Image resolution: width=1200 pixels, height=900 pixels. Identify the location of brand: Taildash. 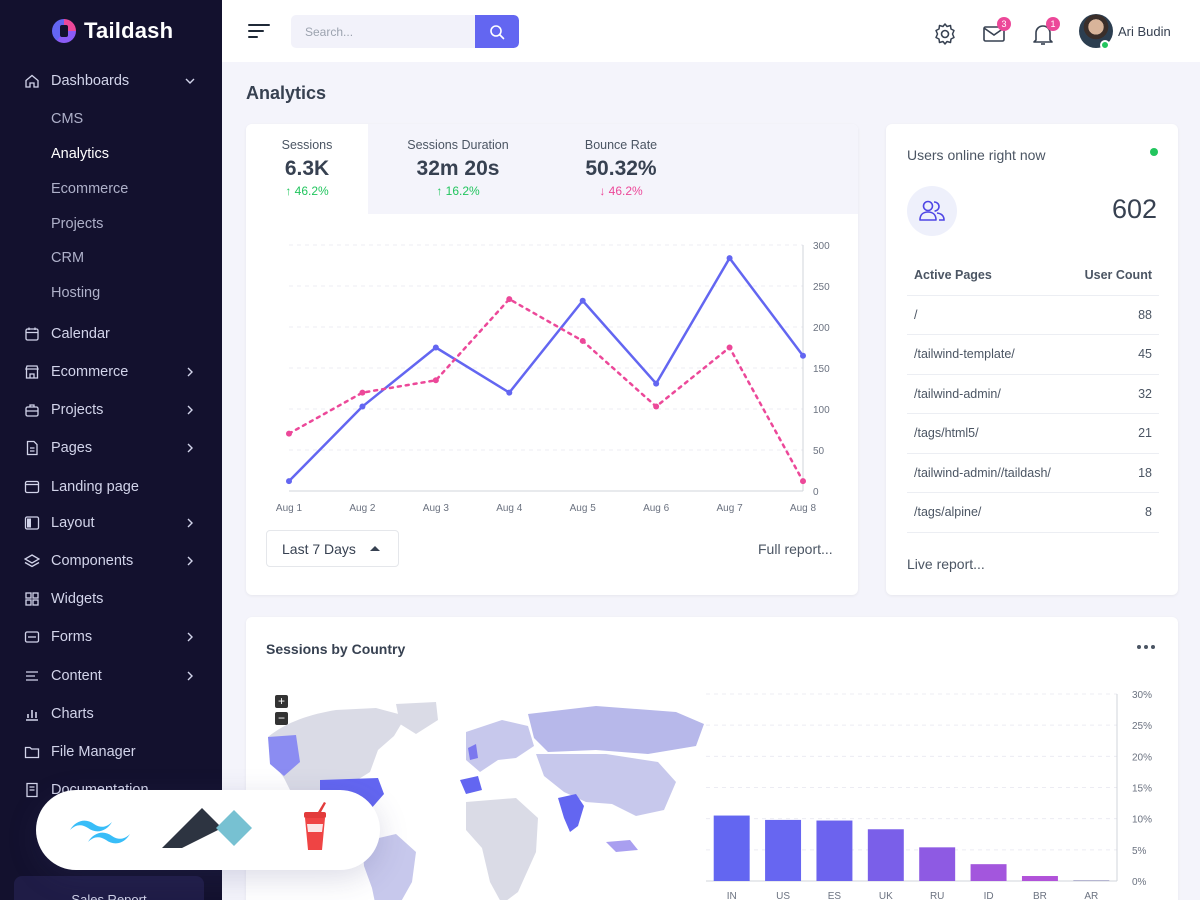
(111, 31).